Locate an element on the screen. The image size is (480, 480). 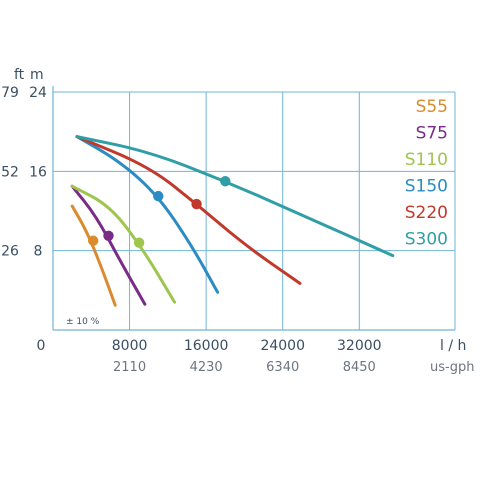
marker-s75 is located at coordinates (108, 235).